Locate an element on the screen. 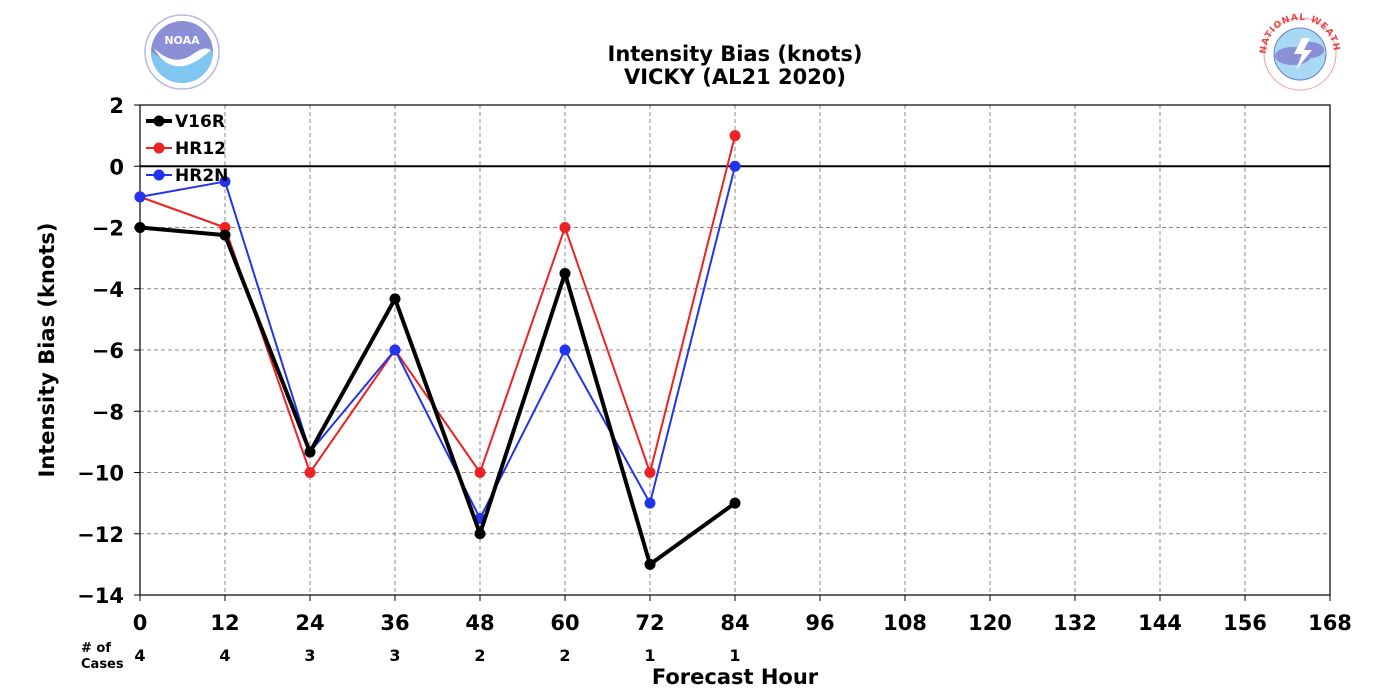  y-axis-ticks: 2 0 −2 −4 −6 −8 −10 −12 −14 is located at coordinates (108, 351).